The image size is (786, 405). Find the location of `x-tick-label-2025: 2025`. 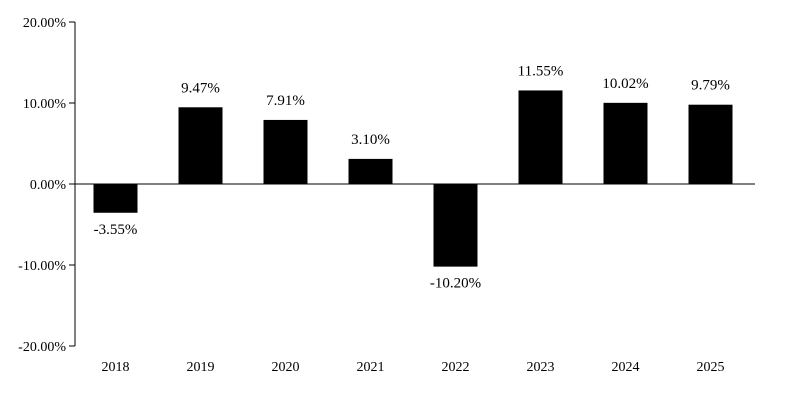

x-tick-label-2025: 2025 is located at coordinates (711, 367).